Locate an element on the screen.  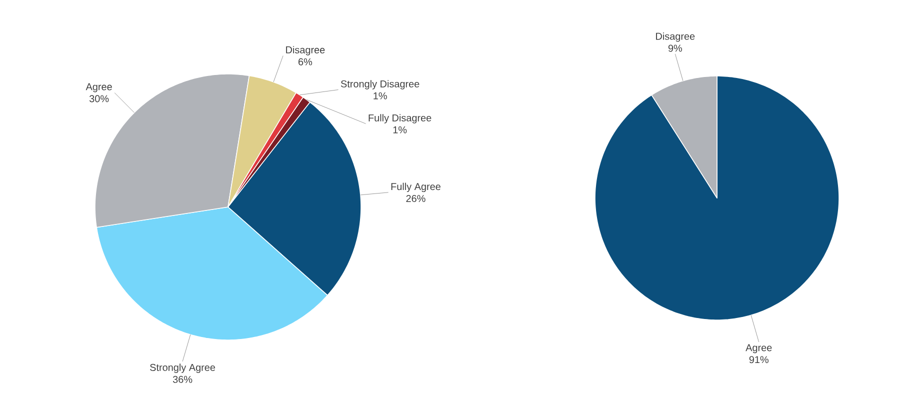
data-label: 36% is located at coordinates (182, 379).